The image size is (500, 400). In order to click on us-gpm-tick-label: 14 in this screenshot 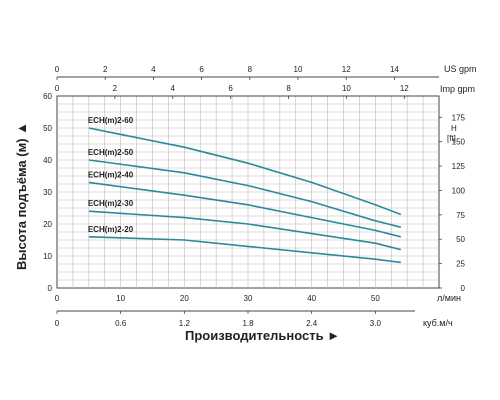, I will do `click(394, 69)`.